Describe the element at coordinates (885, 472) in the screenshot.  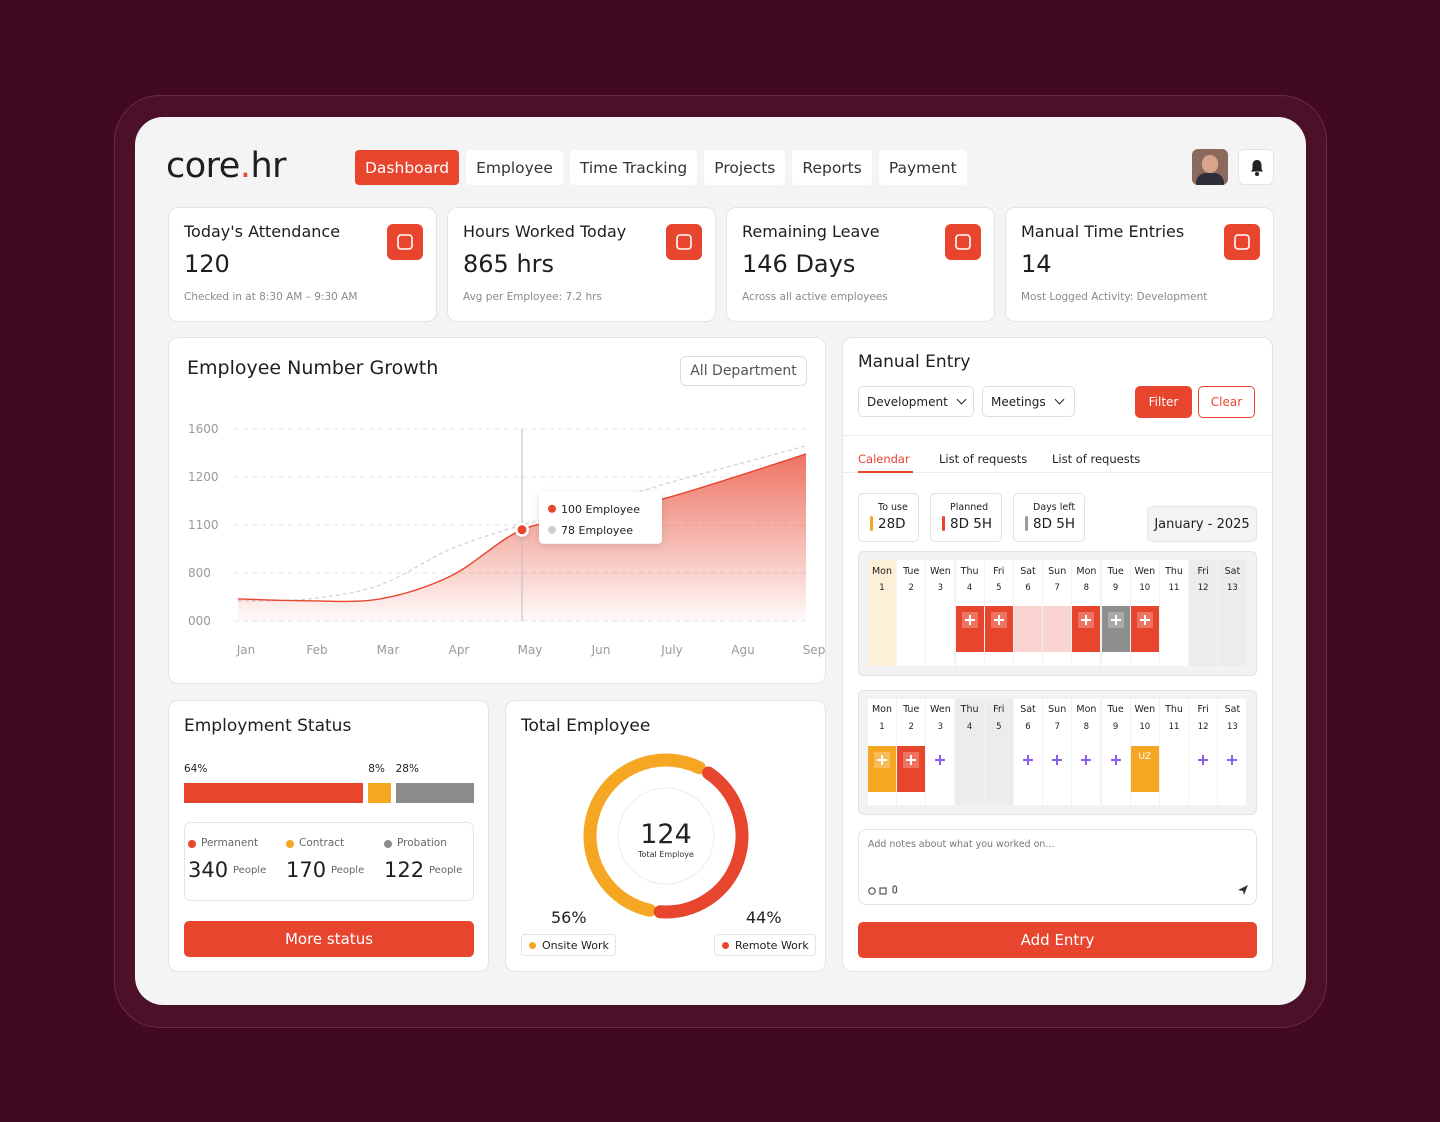
I see `tab-underline` at that location.